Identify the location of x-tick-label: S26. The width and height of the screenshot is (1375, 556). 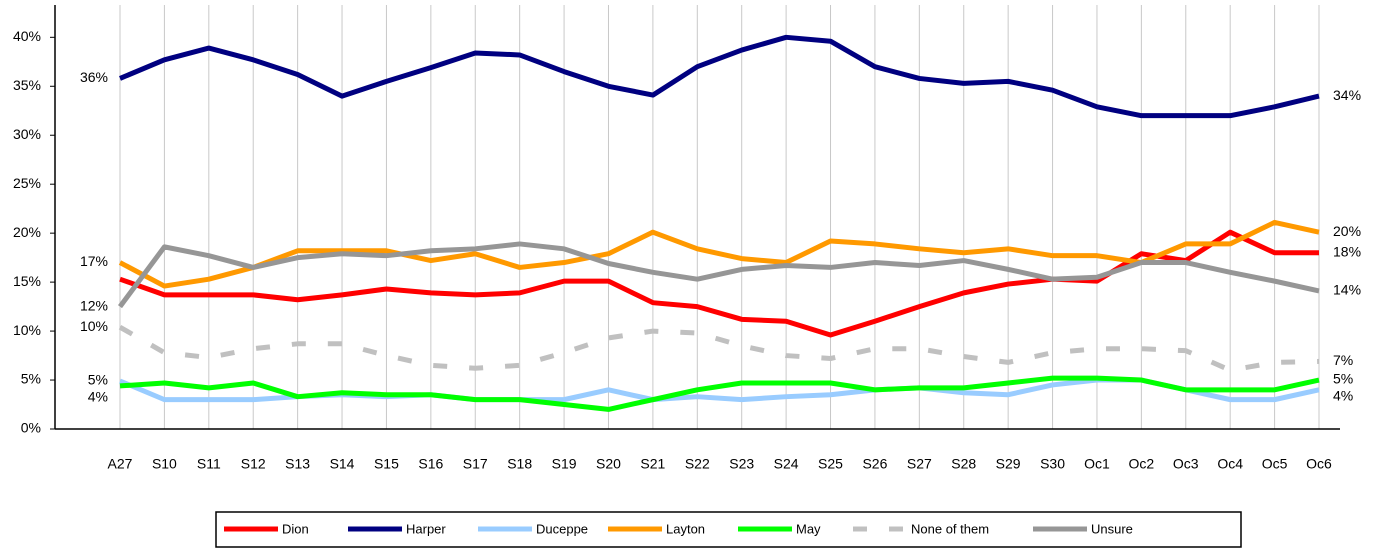
(874, 464).